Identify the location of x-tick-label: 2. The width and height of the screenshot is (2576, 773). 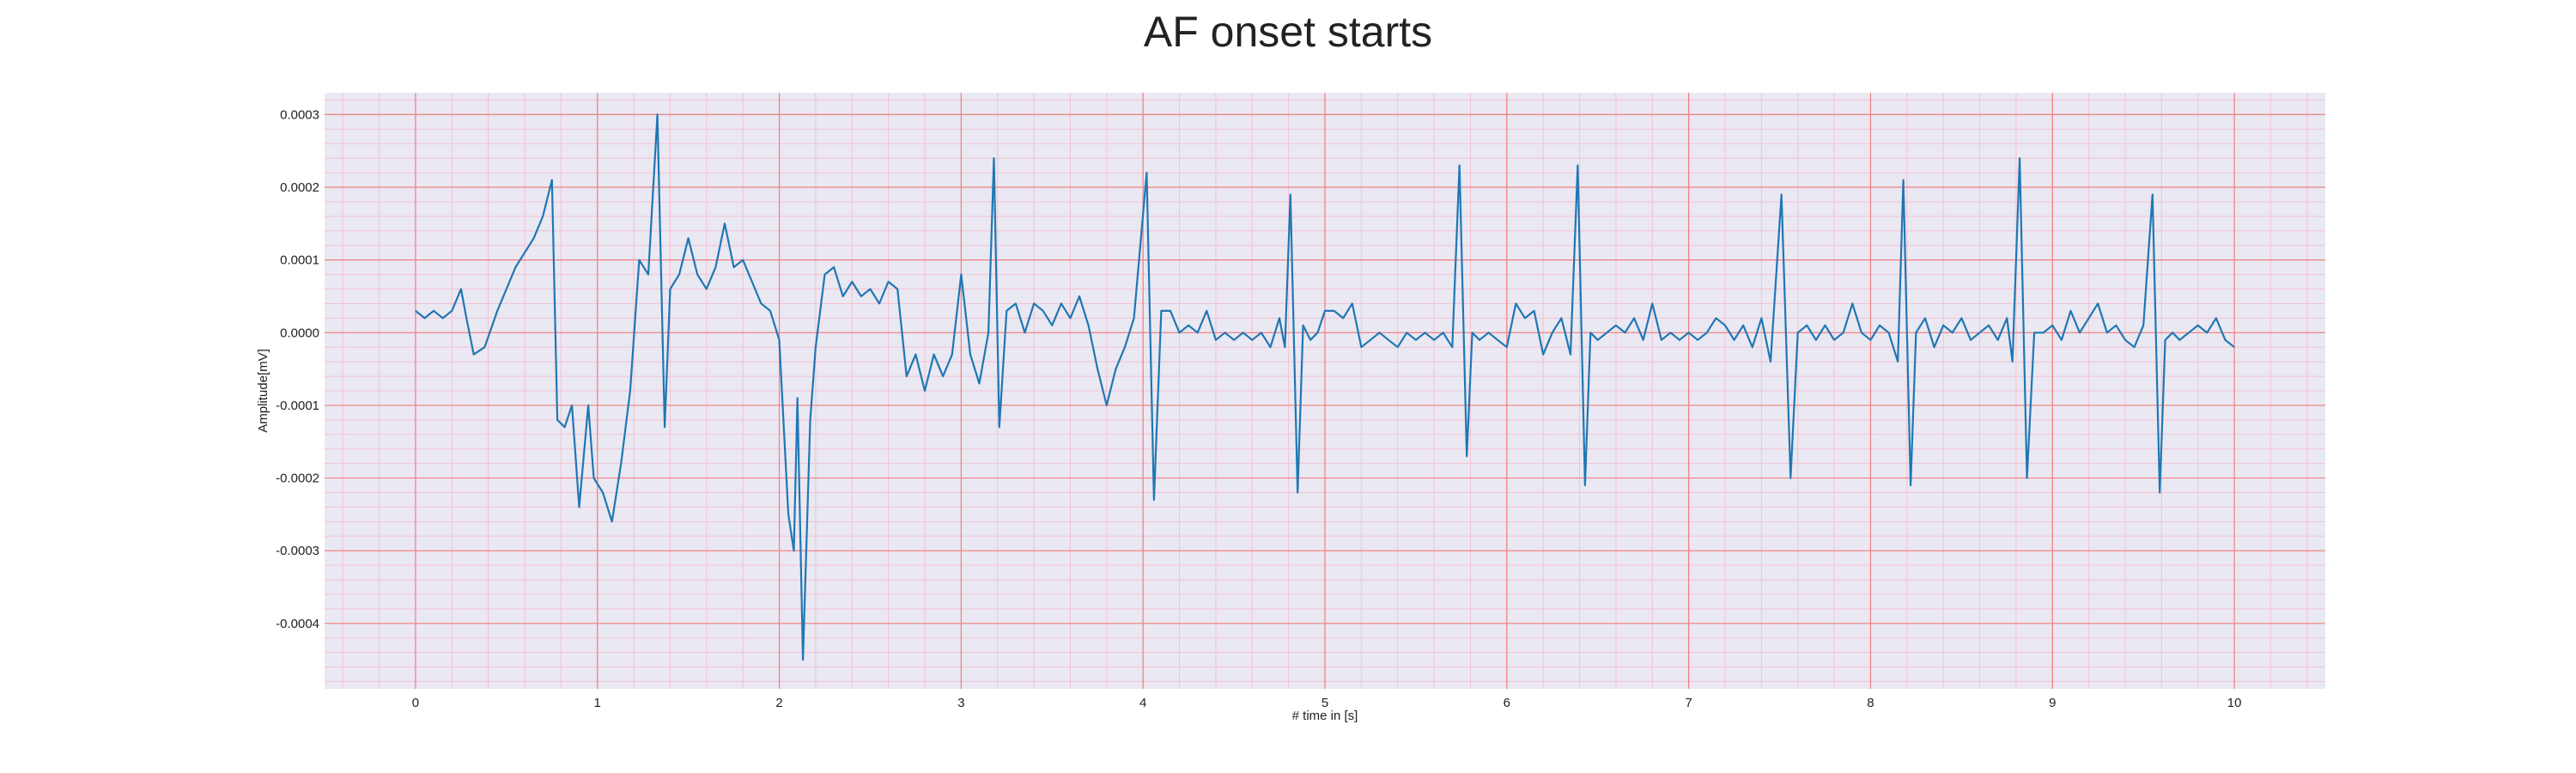
(779, 703).